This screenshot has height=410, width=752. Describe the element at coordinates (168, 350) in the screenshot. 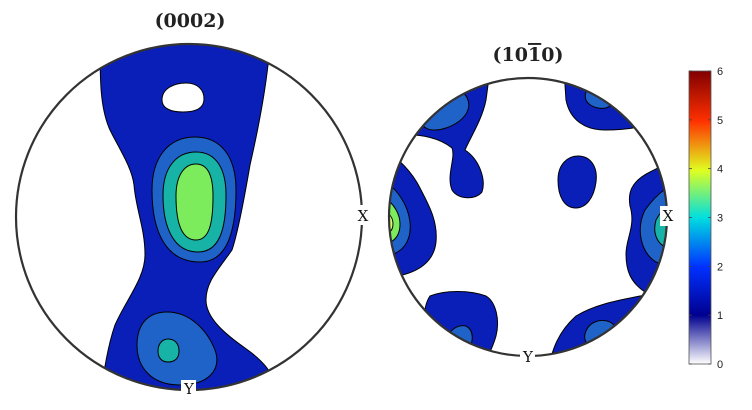

I see `contour-level-3-lower` at that location.